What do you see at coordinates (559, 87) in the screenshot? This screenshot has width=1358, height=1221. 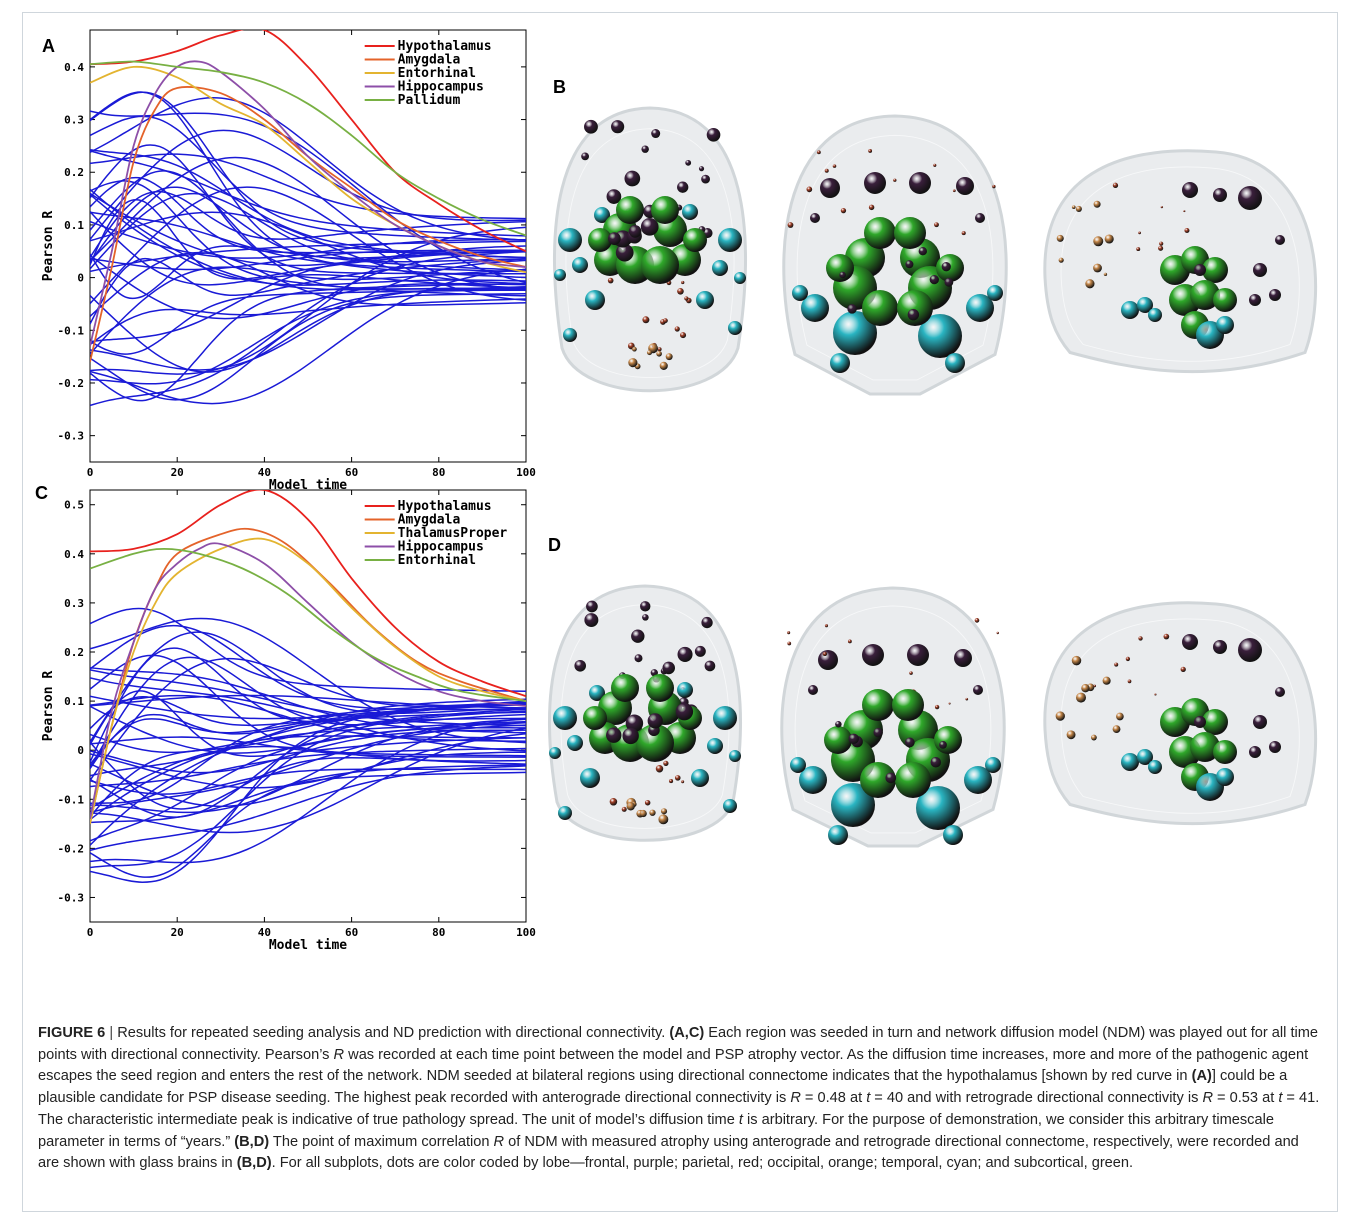 I see `panel-label-b: B` at bounding box center [559, 87].